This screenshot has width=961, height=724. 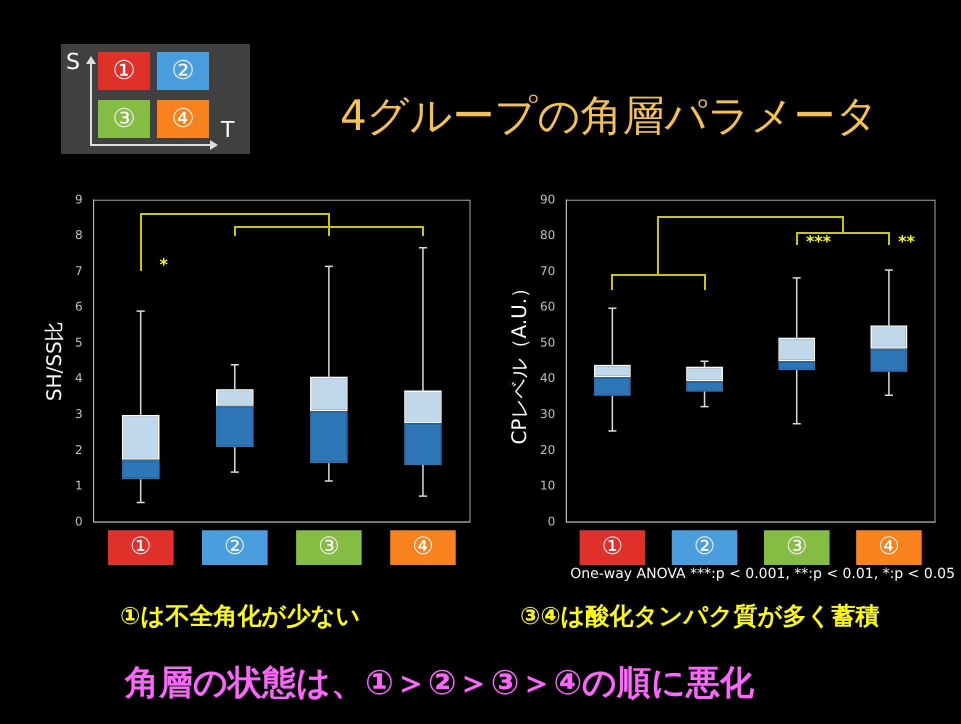 What do you see at coordinates (700, 616) in the screenshot?
I see `text: ③④は酸化タンパク質が多く蓄積` at bounding box center [700, 616].